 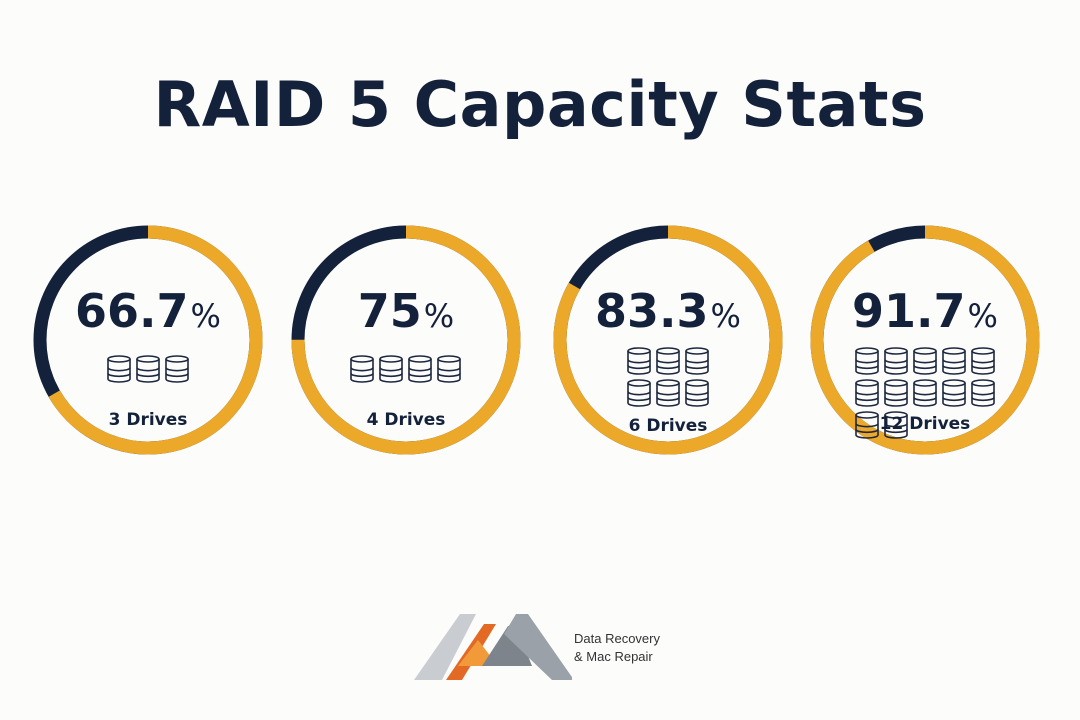 What do you see at coordinates (925, 424) in the screenshot?
I see `drive-count-label: 12 Drives` at bounding box center [925, 424].